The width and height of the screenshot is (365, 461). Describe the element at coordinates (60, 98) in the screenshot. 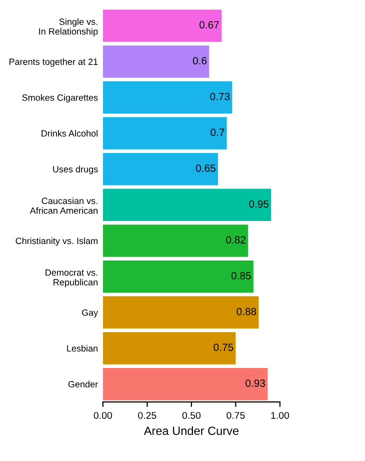

I see `y-tick-label: Smokes Cigarettes` at that location.